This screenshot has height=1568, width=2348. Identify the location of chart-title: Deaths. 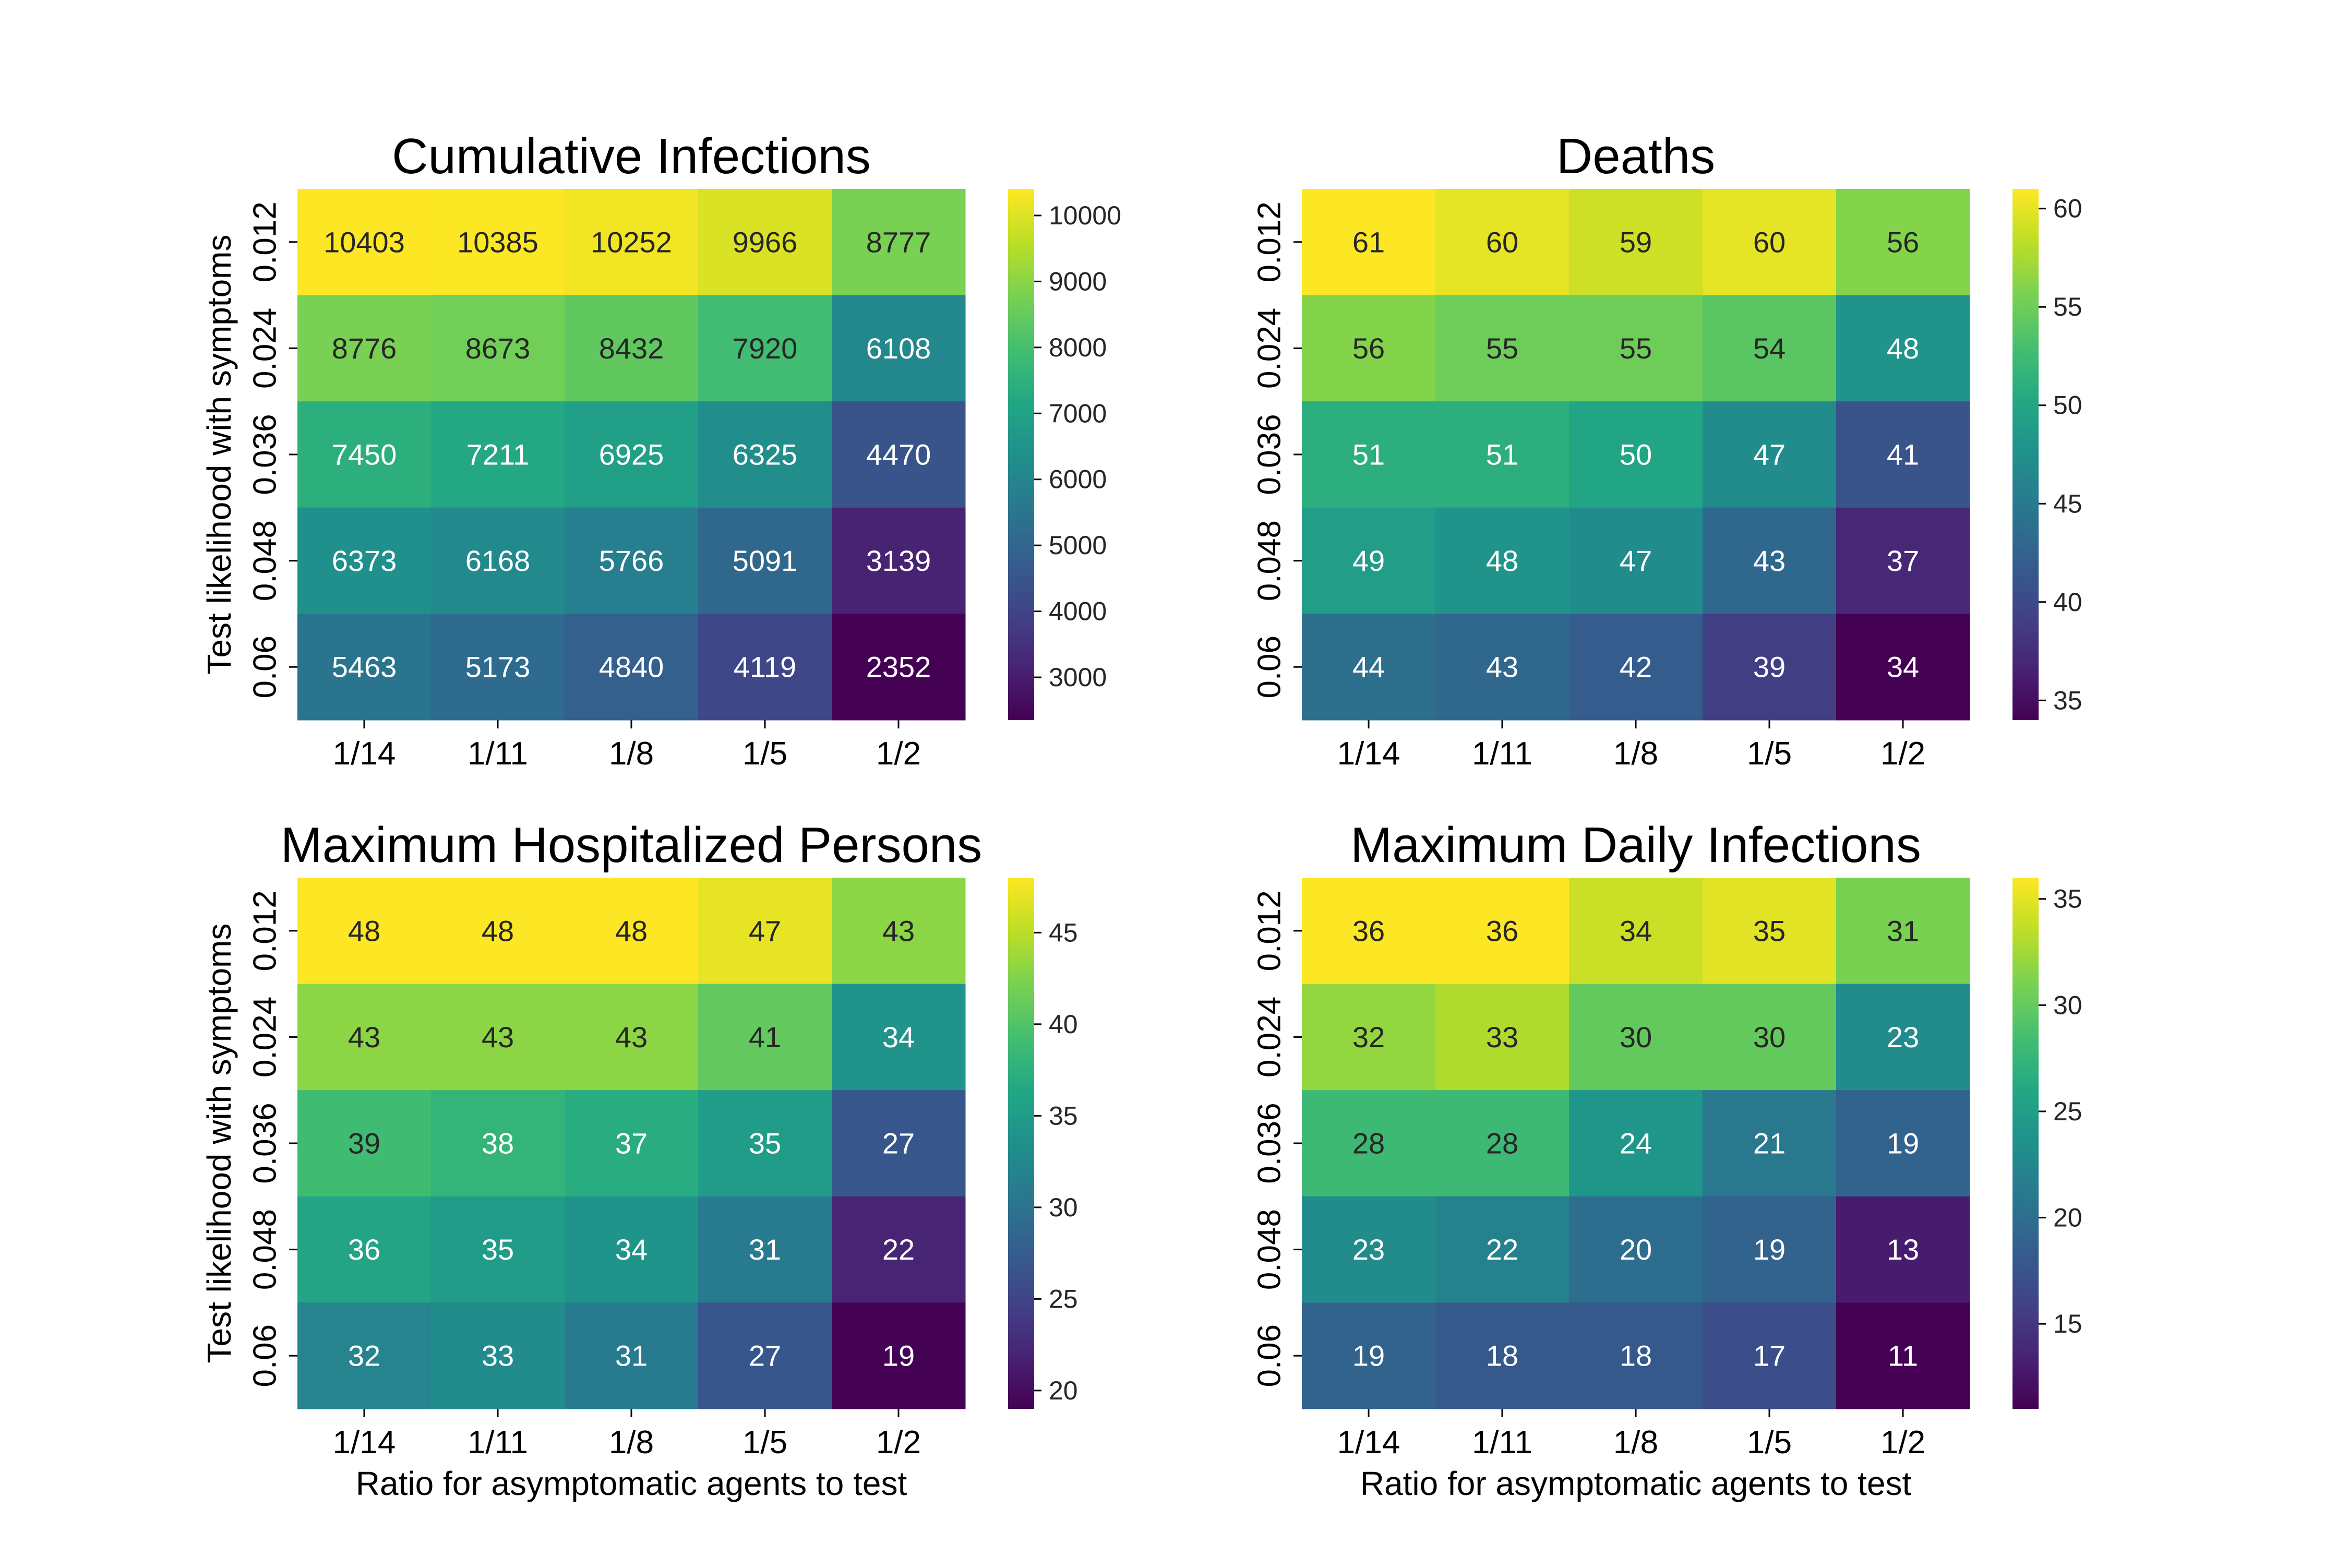
(1635, 156).